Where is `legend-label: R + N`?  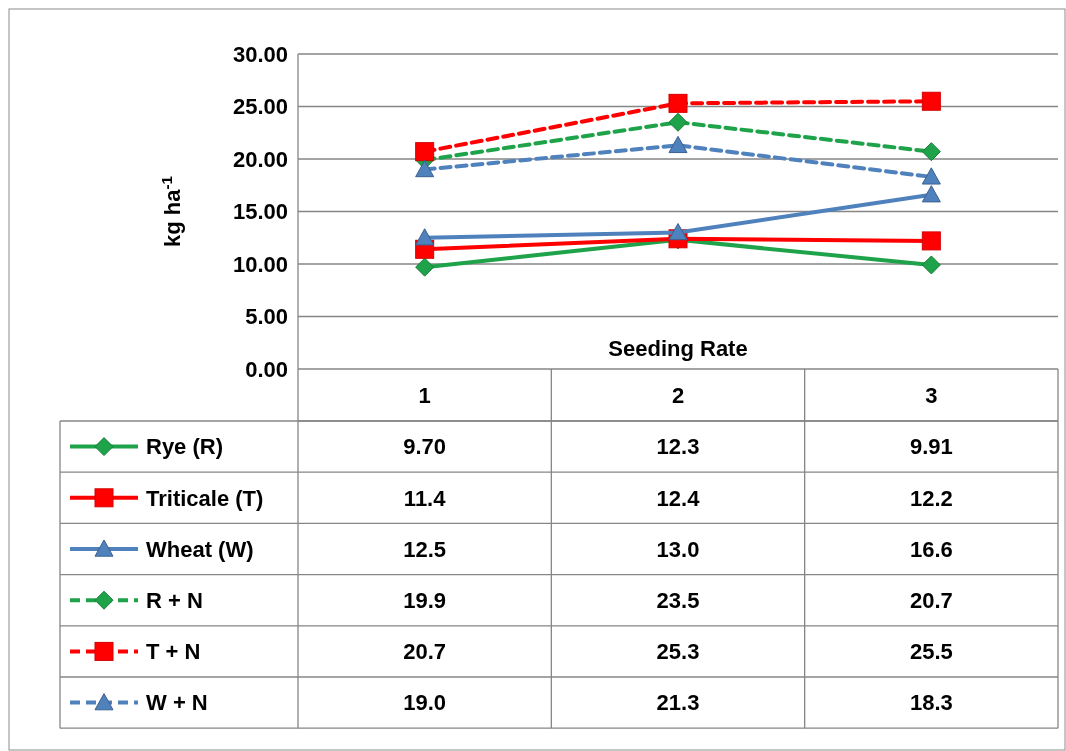
legend-label: R + N is located at coordinates (174, 600).